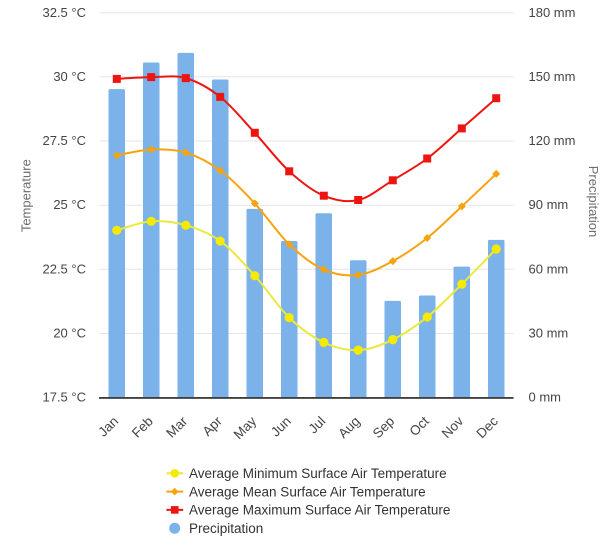 The image size is (605, 553). Describe the element at coordinates (549, 333) in the screenshot. I see `svg-text: 30 mm` at that location.